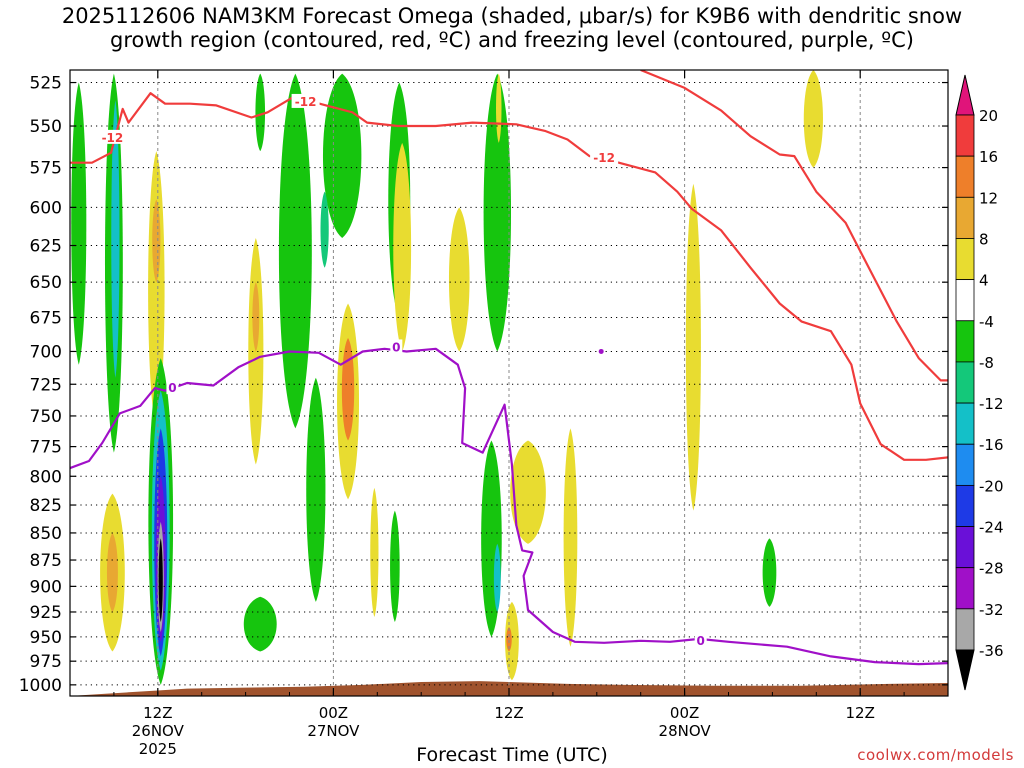 This screenshot has width=1024, height=768. What do you see at coordinates (316, 489) in the screenshot?
I see `omega-green-j` at bounding box center [316, 489].